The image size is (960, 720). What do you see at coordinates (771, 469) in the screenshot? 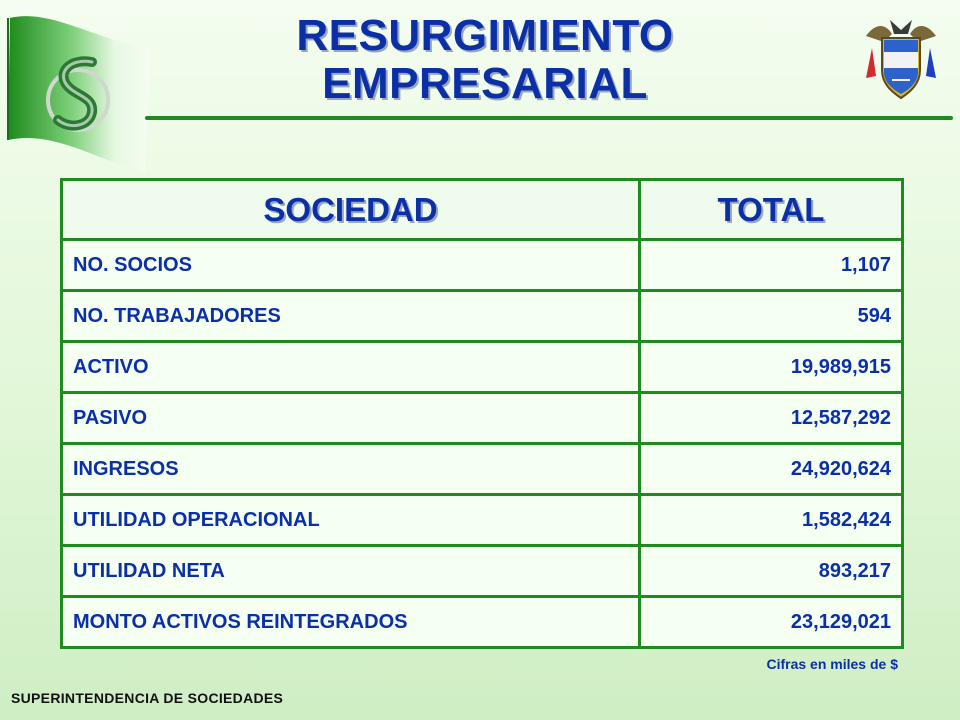
I see `row-value: 24,920,624` at bounding box center [771, 469].